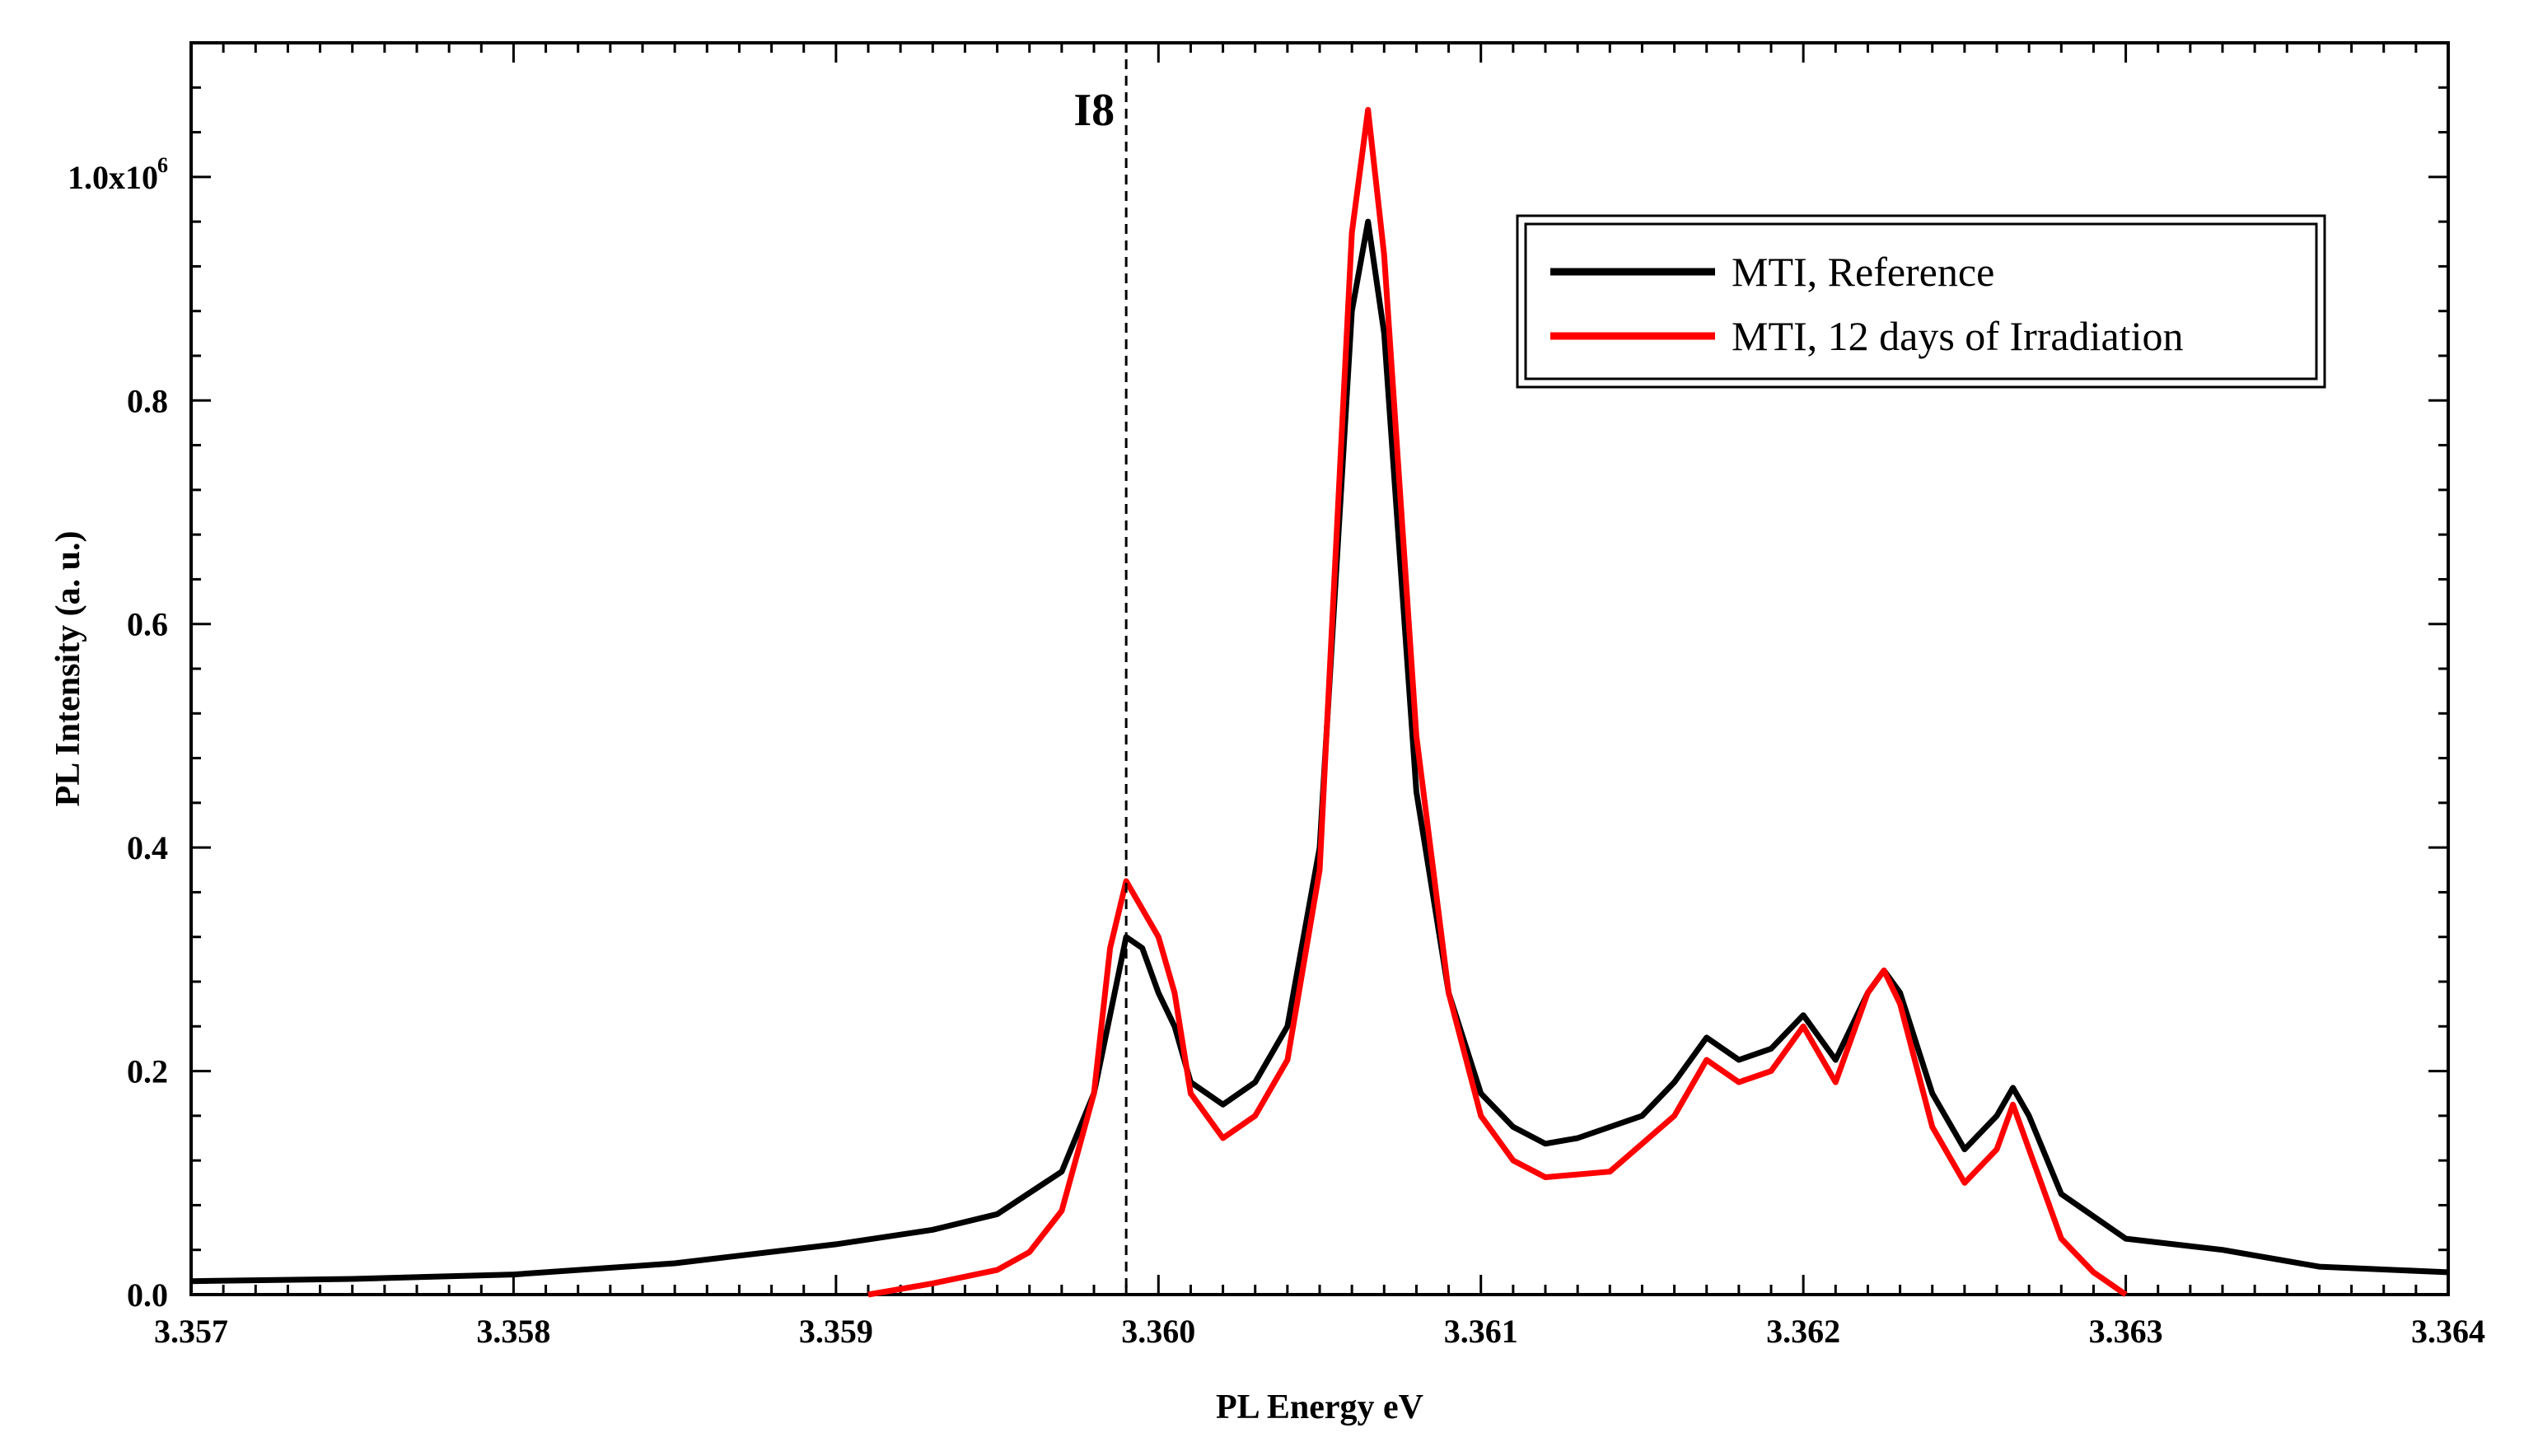  What do you see at coordinates (191, 1331) in the screenshot?
I see `x-tick-label: 3.357` at bounding box center [191, 1331].